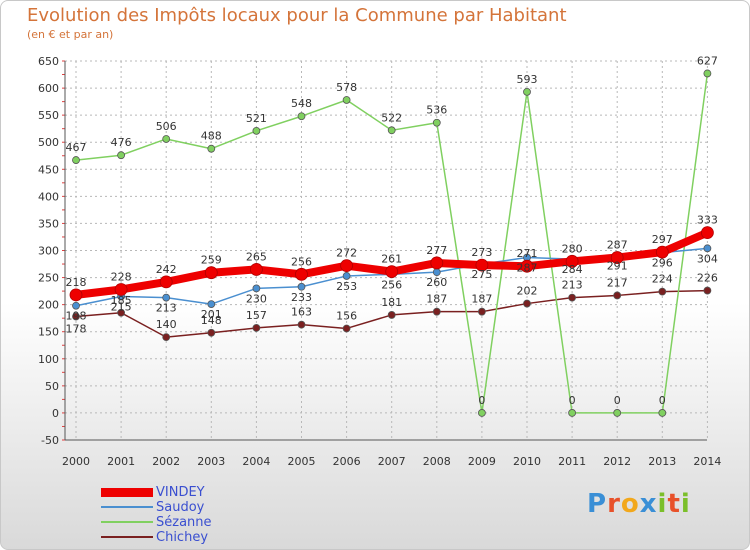 This screenshot has height=550, width=750. Describe the element at coordinates (76, 461) in the screenshot. I see `x-tick-label: 2000` at that location.